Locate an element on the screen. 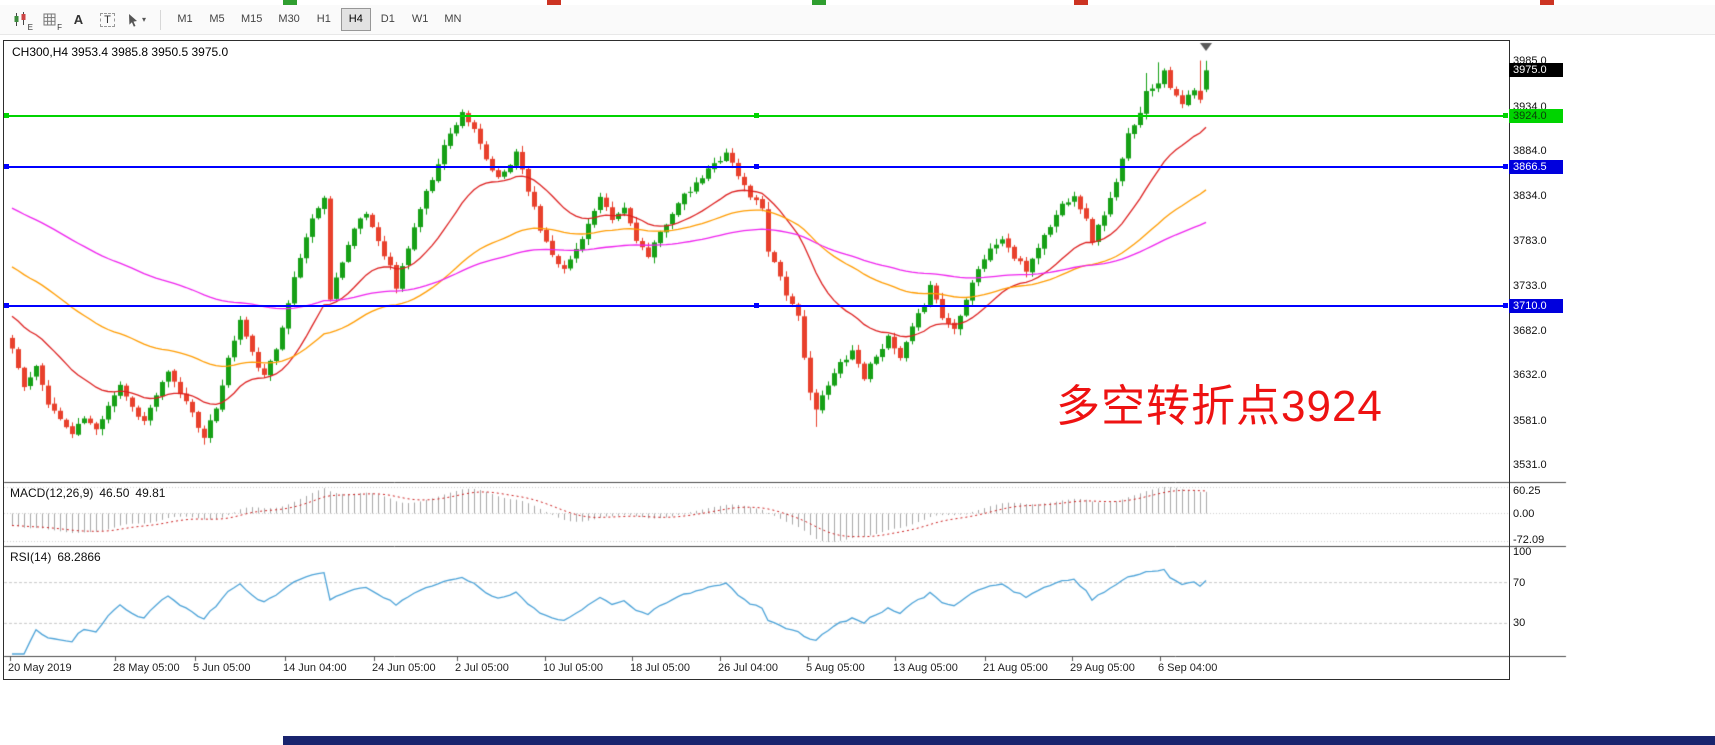  time-label: 24 Jun 05:00 is located at coordinates (404, 668).